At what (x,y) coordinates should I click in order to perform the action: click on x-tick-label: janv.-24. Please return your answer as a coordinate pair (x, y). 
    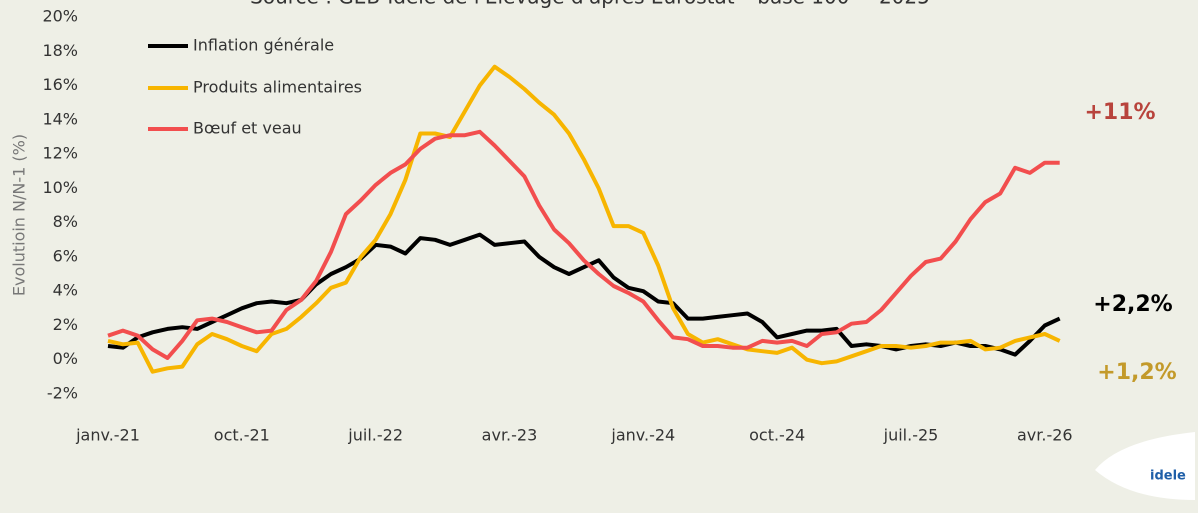
    Looking at the image, I should click on (642, 435).